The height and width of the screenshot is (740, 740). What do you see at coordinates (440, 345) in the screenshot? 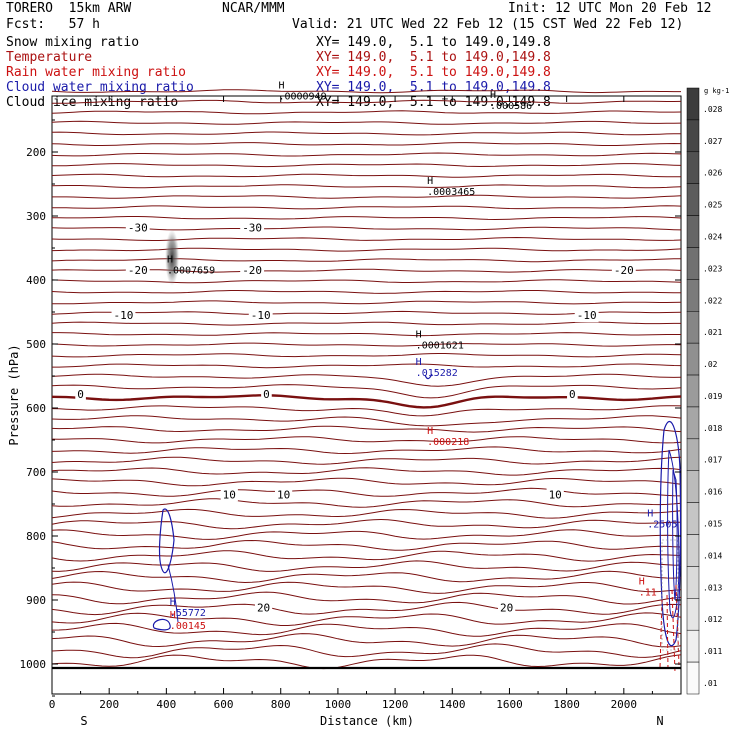
I see `max-value: .0001621` at bounding box center [440, 345].